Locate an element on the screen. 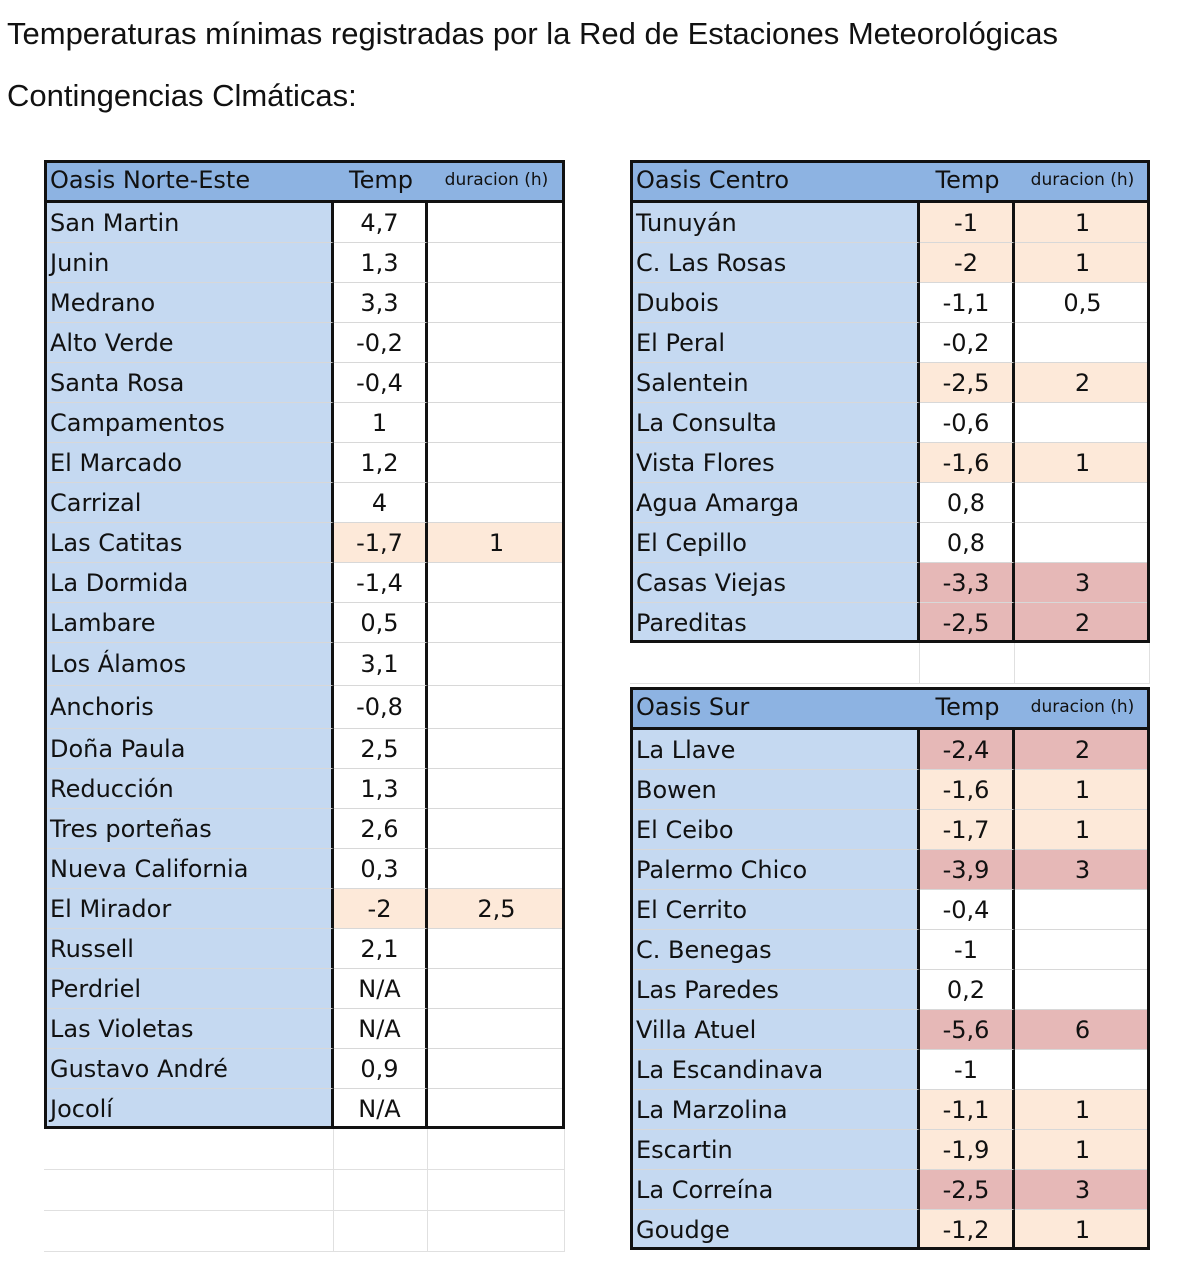 Image resolution: width=1200 pixels, height=1265 pixels. table-row: Palermo Chico -3,9 3 is located at coordinates (890, 870).